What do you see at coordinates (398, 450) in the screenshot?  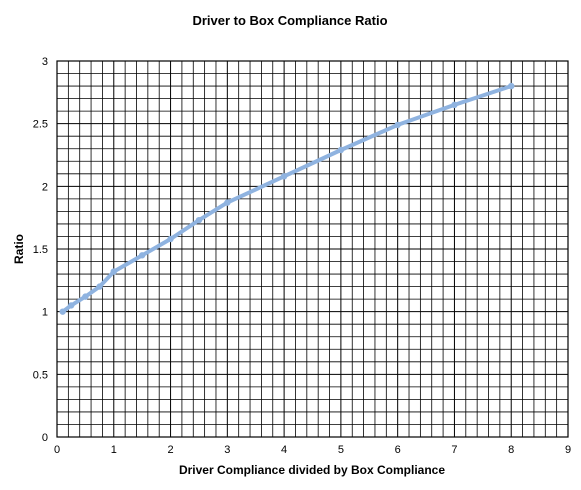 I see `x-tick-label: 6` at bounding box center [398, 450].